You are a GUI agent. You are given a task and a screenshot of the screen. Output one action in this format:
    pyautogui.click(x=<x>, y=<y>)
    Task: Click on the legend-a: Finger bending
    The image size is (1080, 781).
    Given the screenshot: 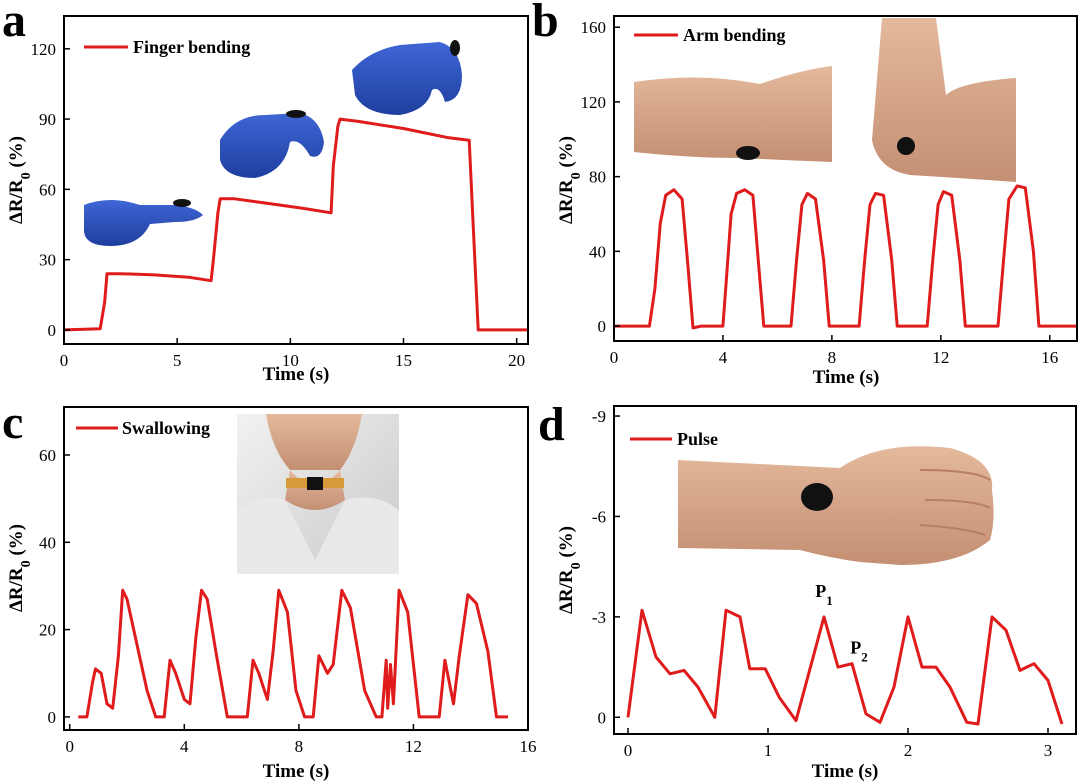 What is the action you would take?
    pyautogui.click(x=167, y=47)
    